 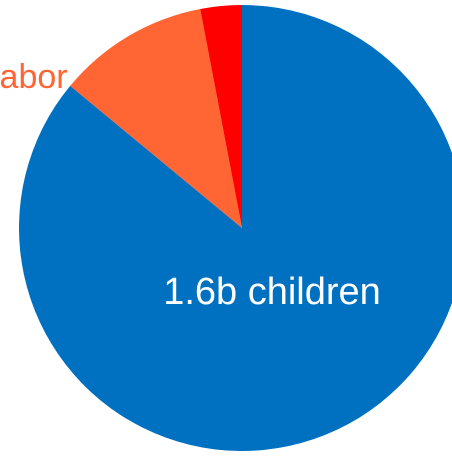 I want to click on pie-slice-other, so click(x=221, y=116).